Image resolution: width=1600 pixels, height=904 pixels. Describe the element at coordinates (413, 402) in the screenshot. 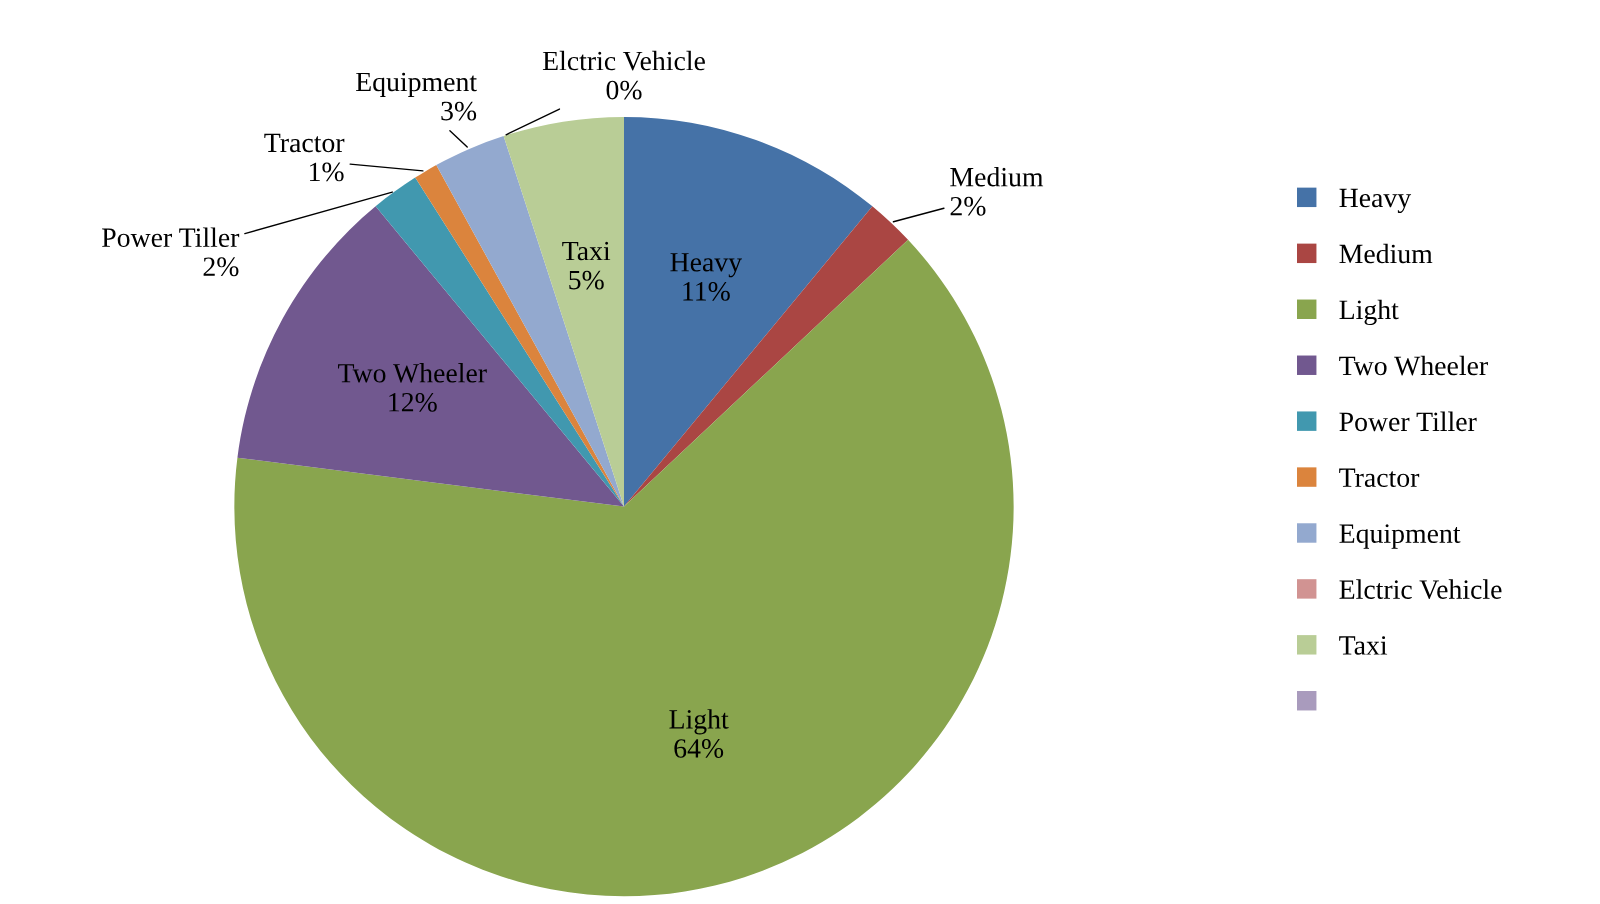

I see `data-label: 12%` at that location.